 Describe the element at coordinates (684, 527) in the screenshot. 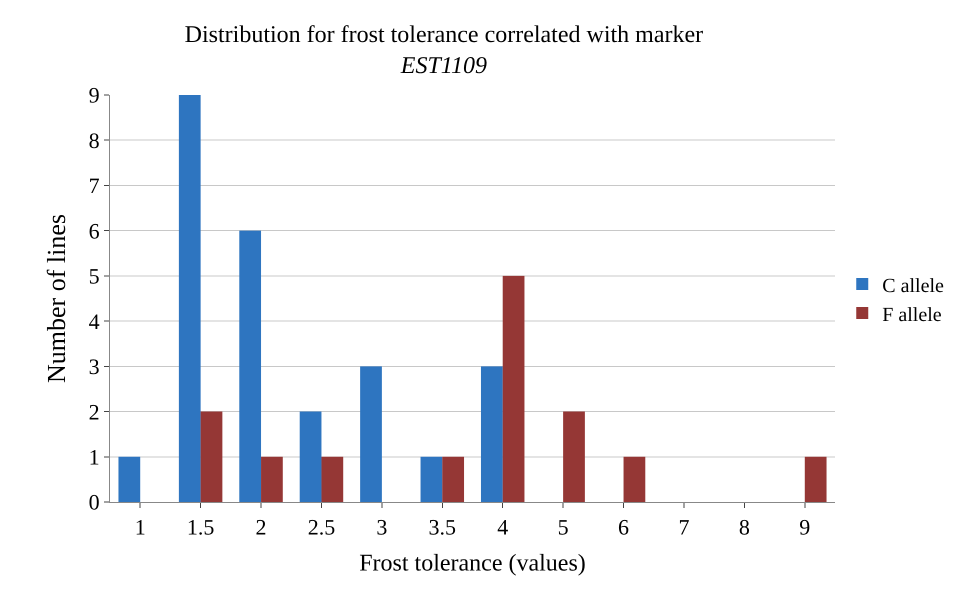

I see `x-tick-label: 7` at that location.